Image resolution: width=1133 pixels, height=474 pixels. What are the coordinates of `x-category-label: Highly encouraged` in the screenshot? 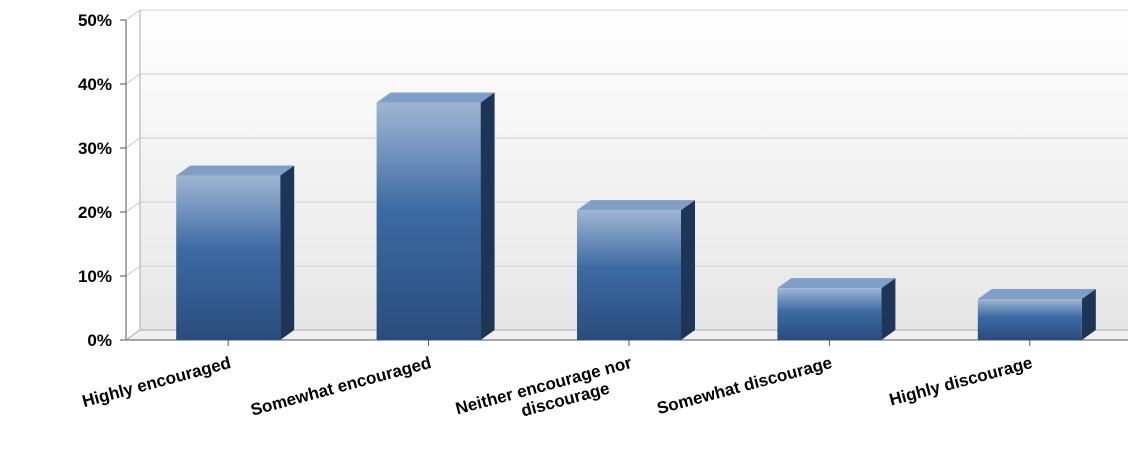 It's located at (156, 382).